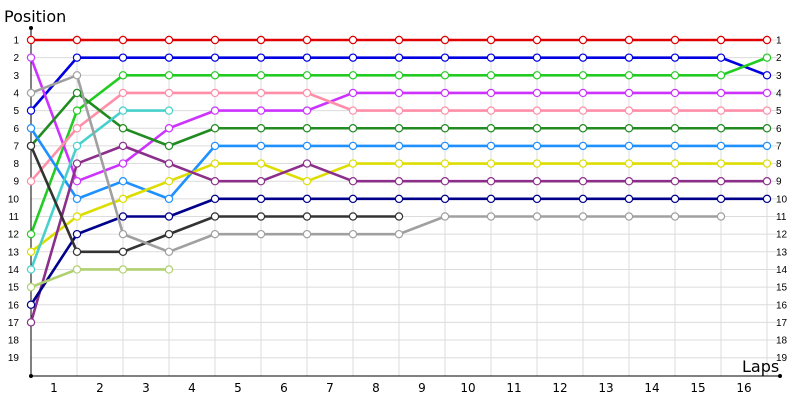 The height and width of the screenshot is (400, 800). I want to click on y-tick-label-right: 11, so click(781, 217).